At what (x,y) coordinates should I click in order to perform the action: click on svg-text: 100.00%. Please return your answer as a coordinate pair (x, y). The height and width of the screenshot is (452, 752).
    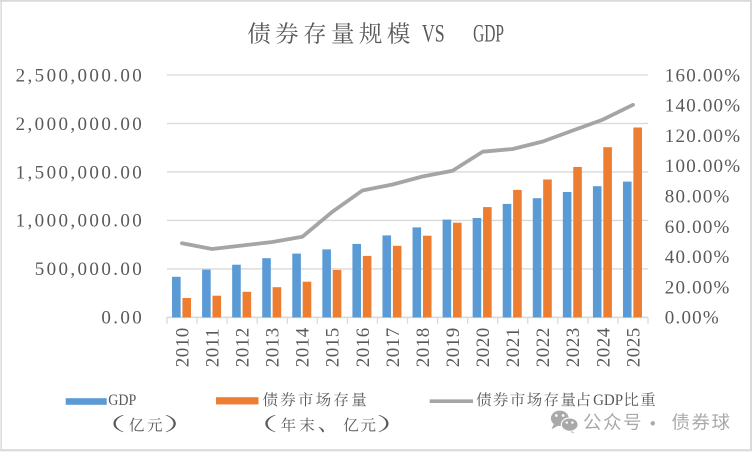
    Looking at the image, I should click on (703, 166).